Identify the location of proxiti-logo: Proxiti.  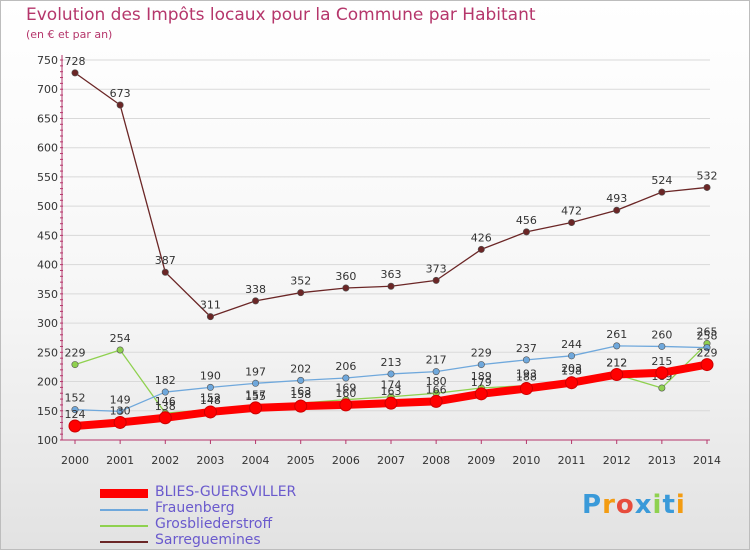
(634, 505).